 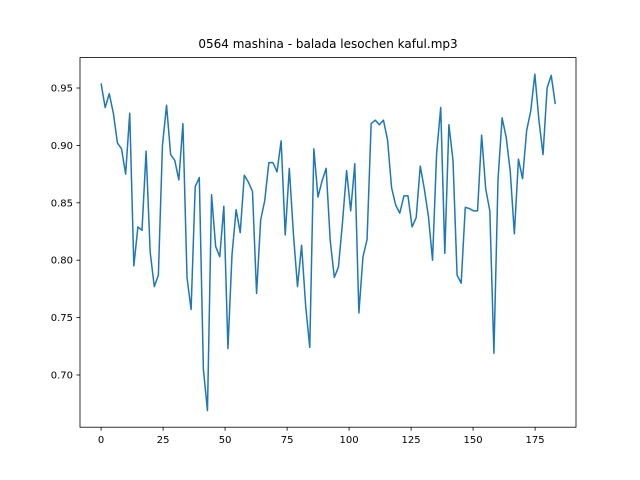 I want to click on y-tick-label: 0.80, so click(x=62, y=261).